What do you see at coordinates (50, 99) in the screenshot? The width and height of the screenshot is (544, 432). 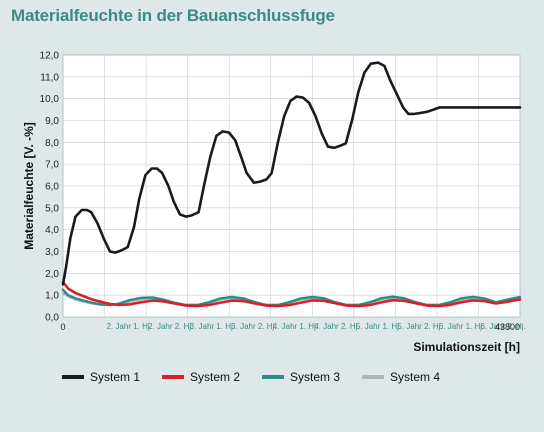 I see `y-tick-label: 10,0` at bounding box center [50, 99].